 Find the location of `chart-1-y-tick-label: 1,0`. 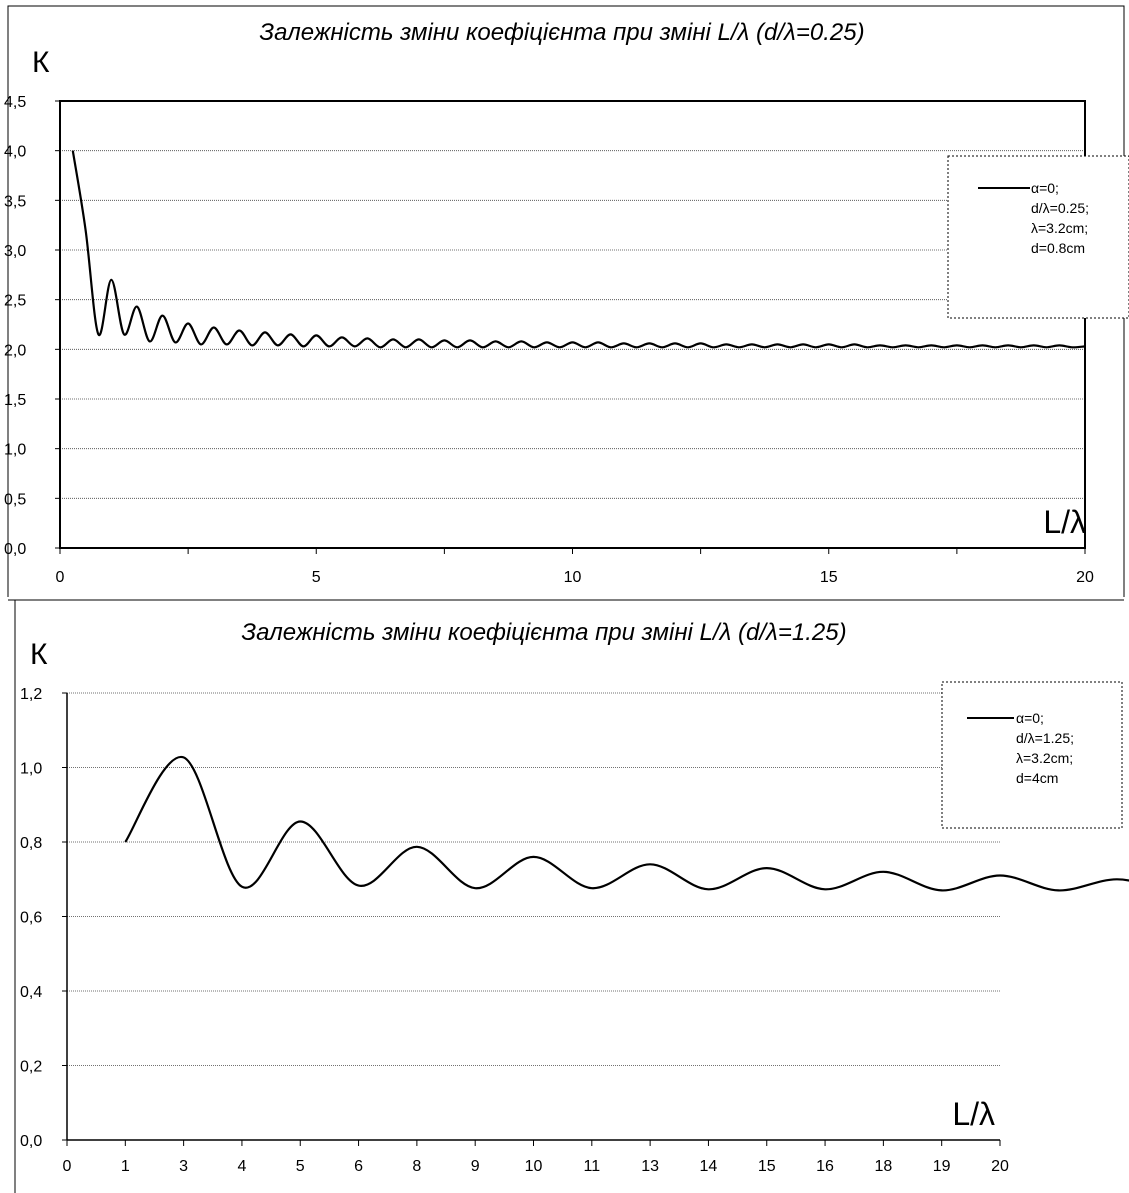

chart-1-y-tick-label: 1,0 is located at coordinates (15, 450).